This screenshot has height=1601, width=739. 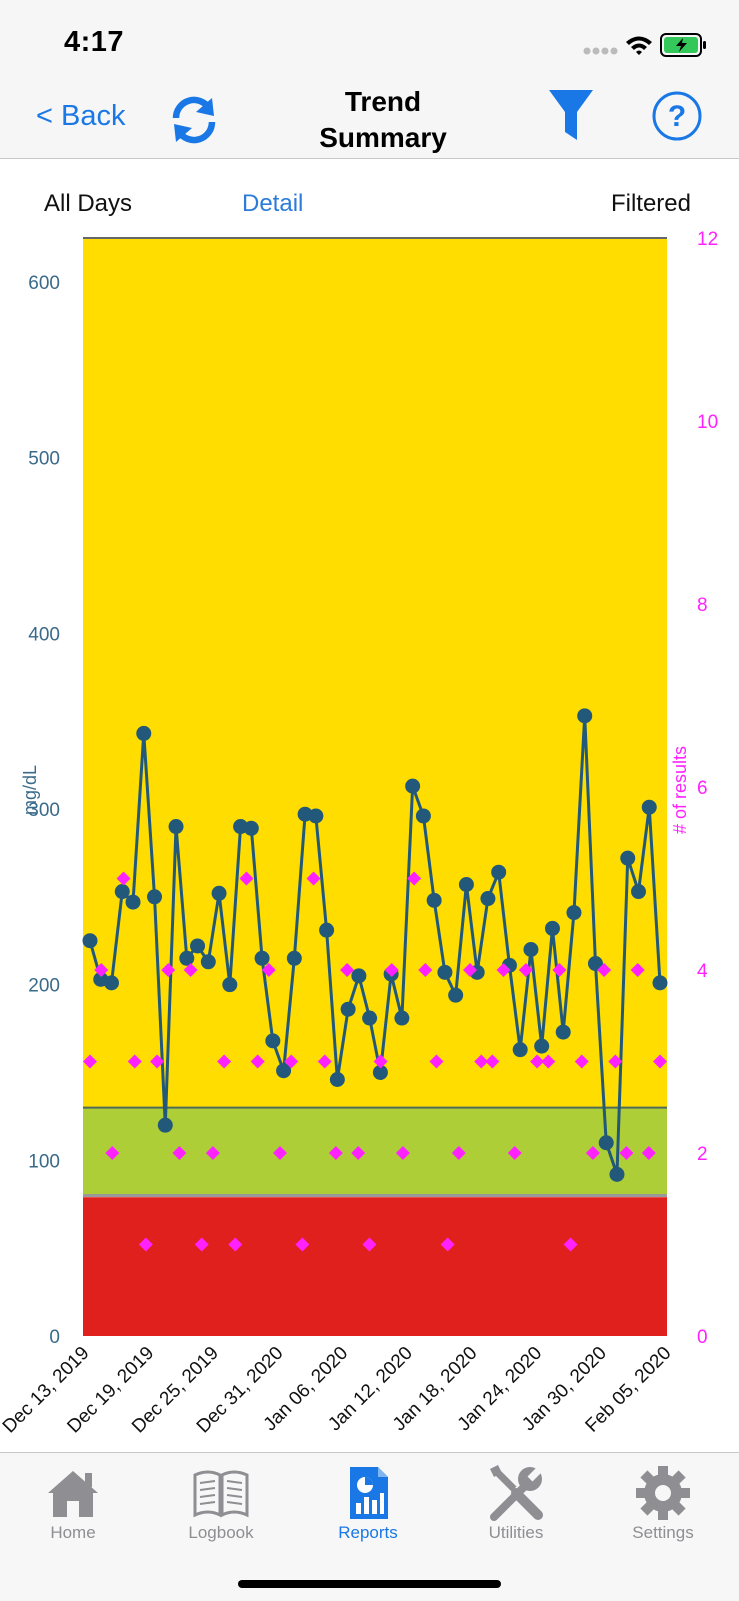 I want to click on refresh-icon, so click(x=194, y=120).